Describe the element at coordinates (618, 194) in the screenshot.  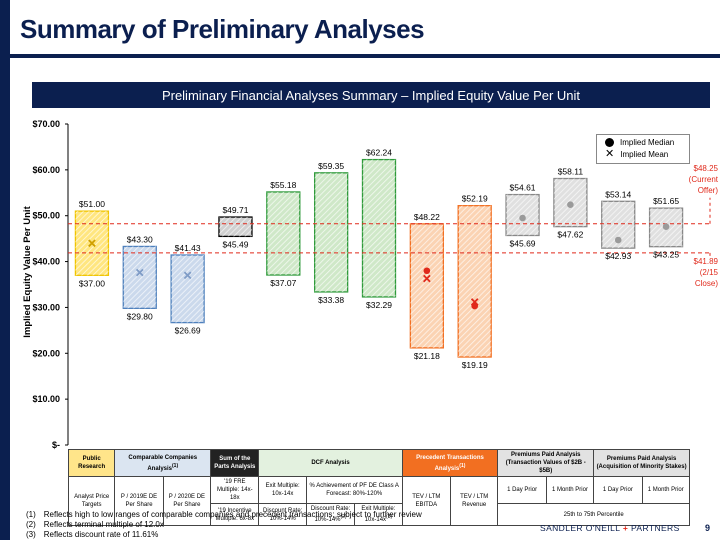
I see `bar-high-label: $53.14` at that location.